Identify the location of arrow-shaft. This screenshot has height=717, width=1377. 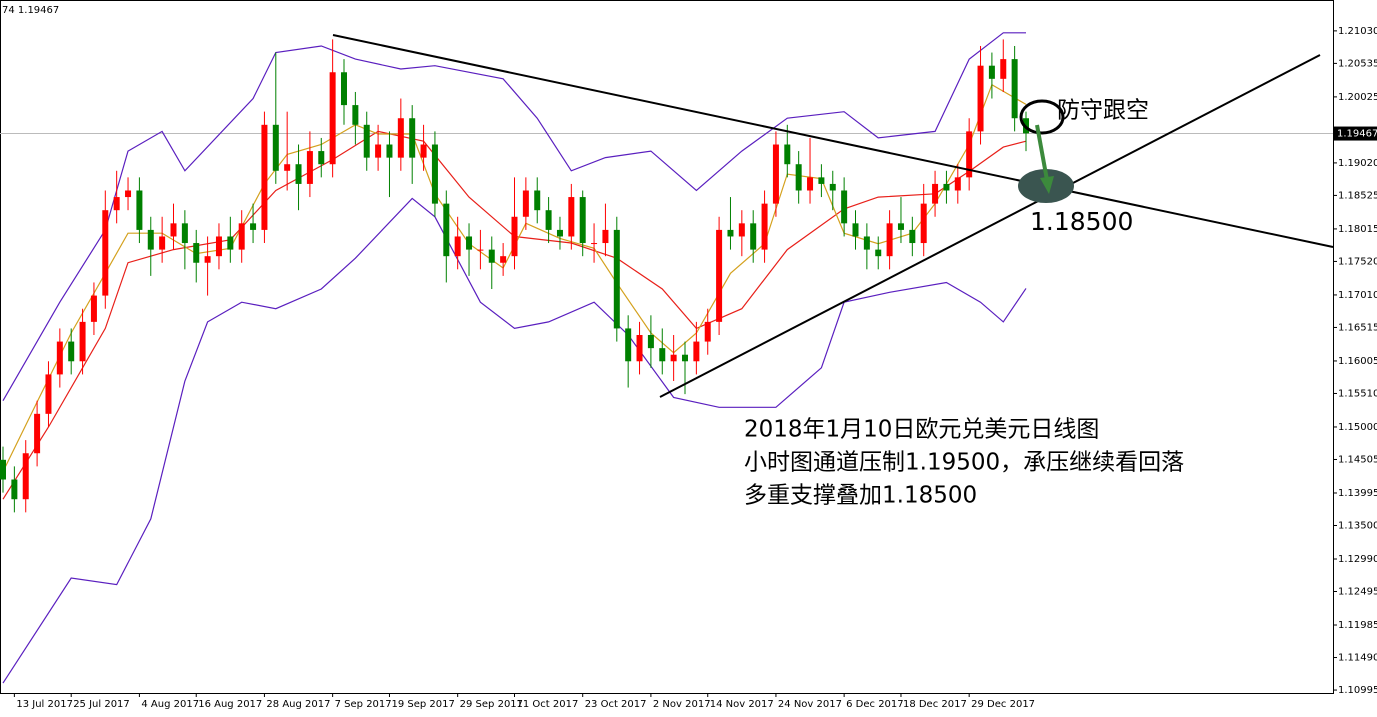
(1042, 152).